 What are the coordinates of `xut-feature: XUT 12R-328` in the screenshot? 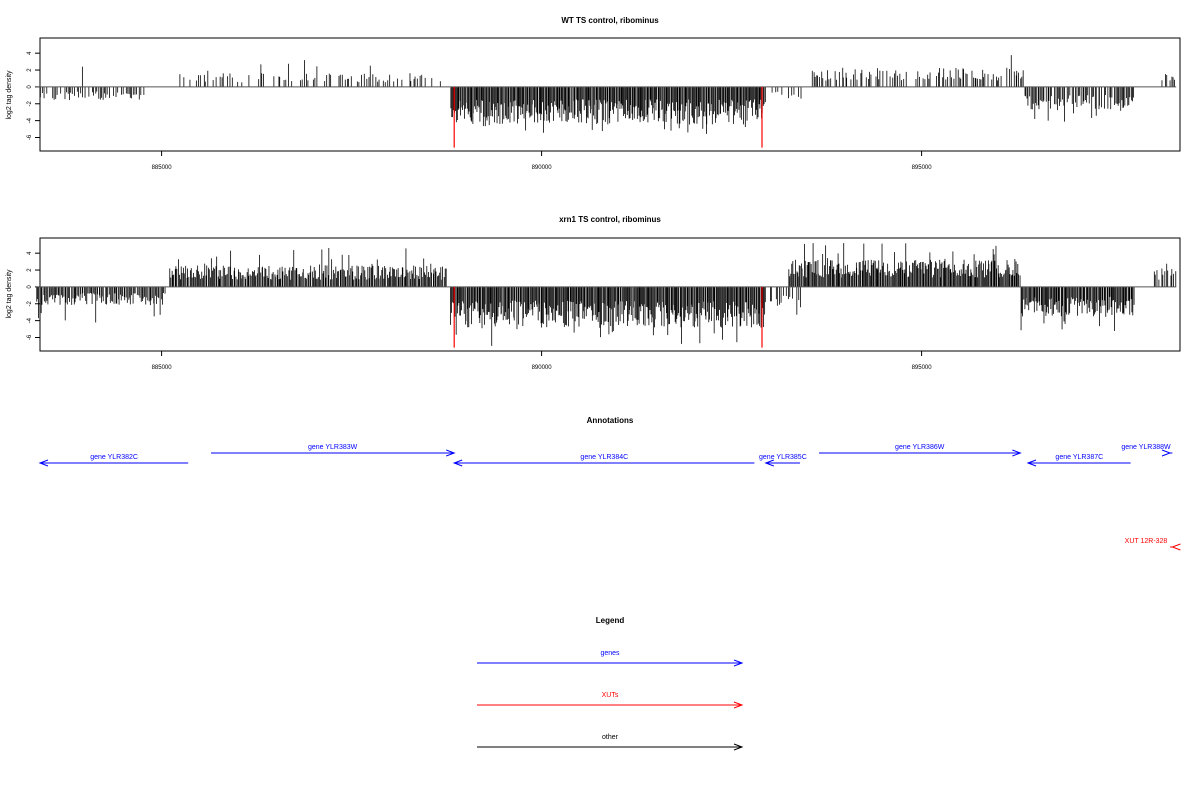 It's located at (1153, 544).